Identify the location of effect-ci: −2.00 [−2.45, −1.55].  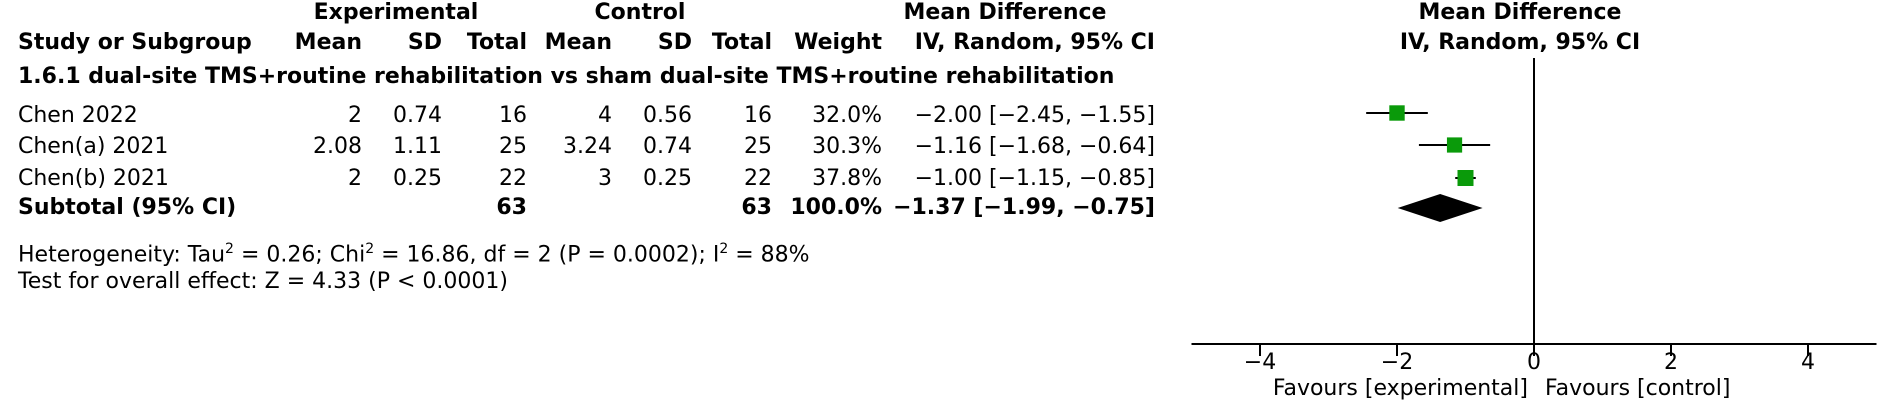
(1034, 115).